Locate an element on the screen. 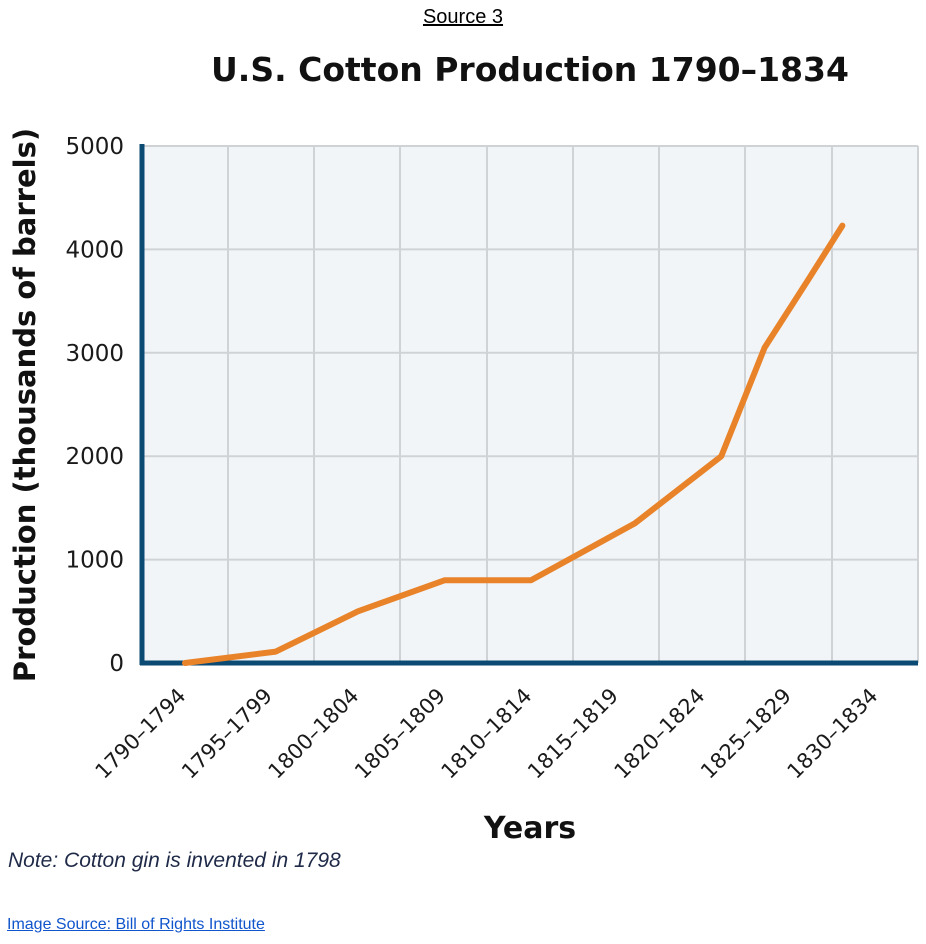  y-tick-label: 0 is located at coordinates (116, 664).